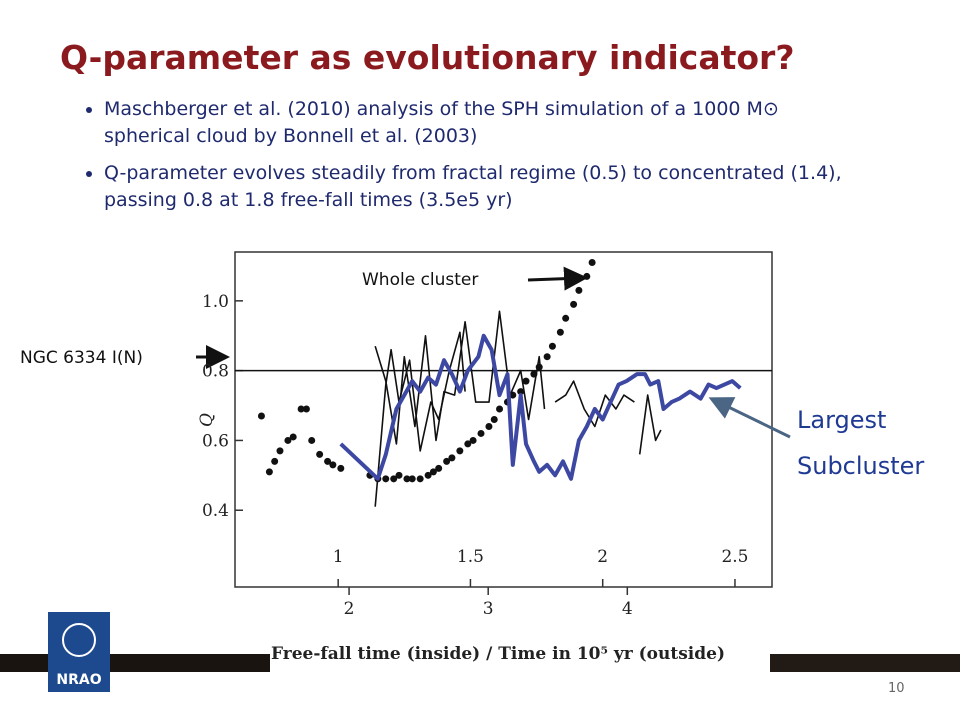  I want to click on x-tick-label: 1, so click(338, 557).